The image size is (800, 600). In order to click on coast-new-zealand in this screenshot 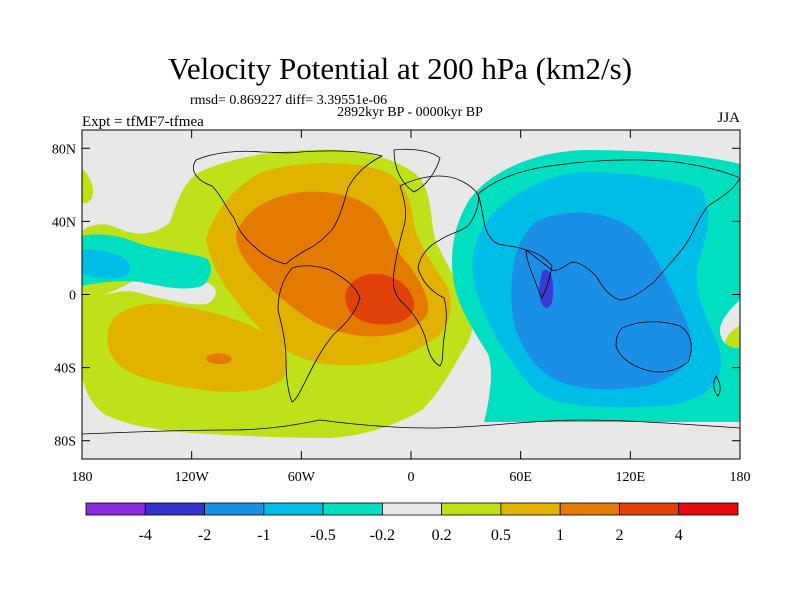, I will do `click(717, 386)`.